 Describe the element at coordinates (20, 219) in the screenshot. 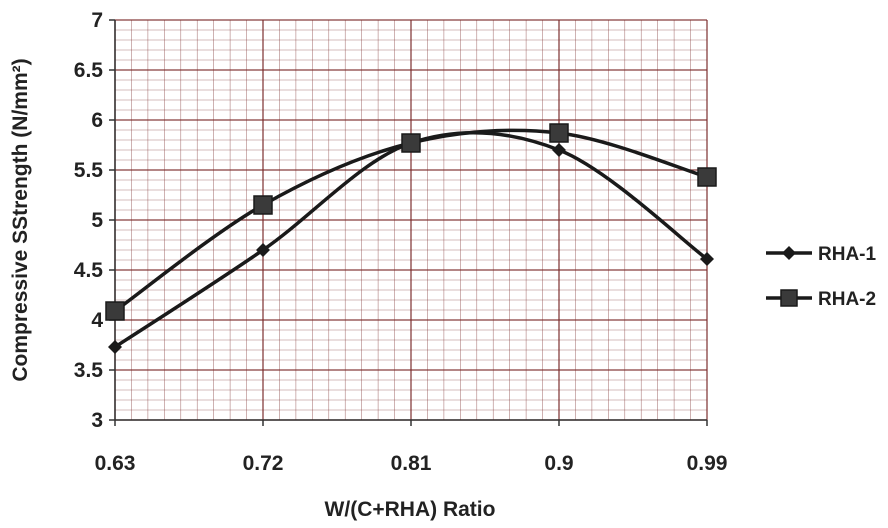

I see `y-axis-title: Compressive SStrength (N/mm²)` at that location.